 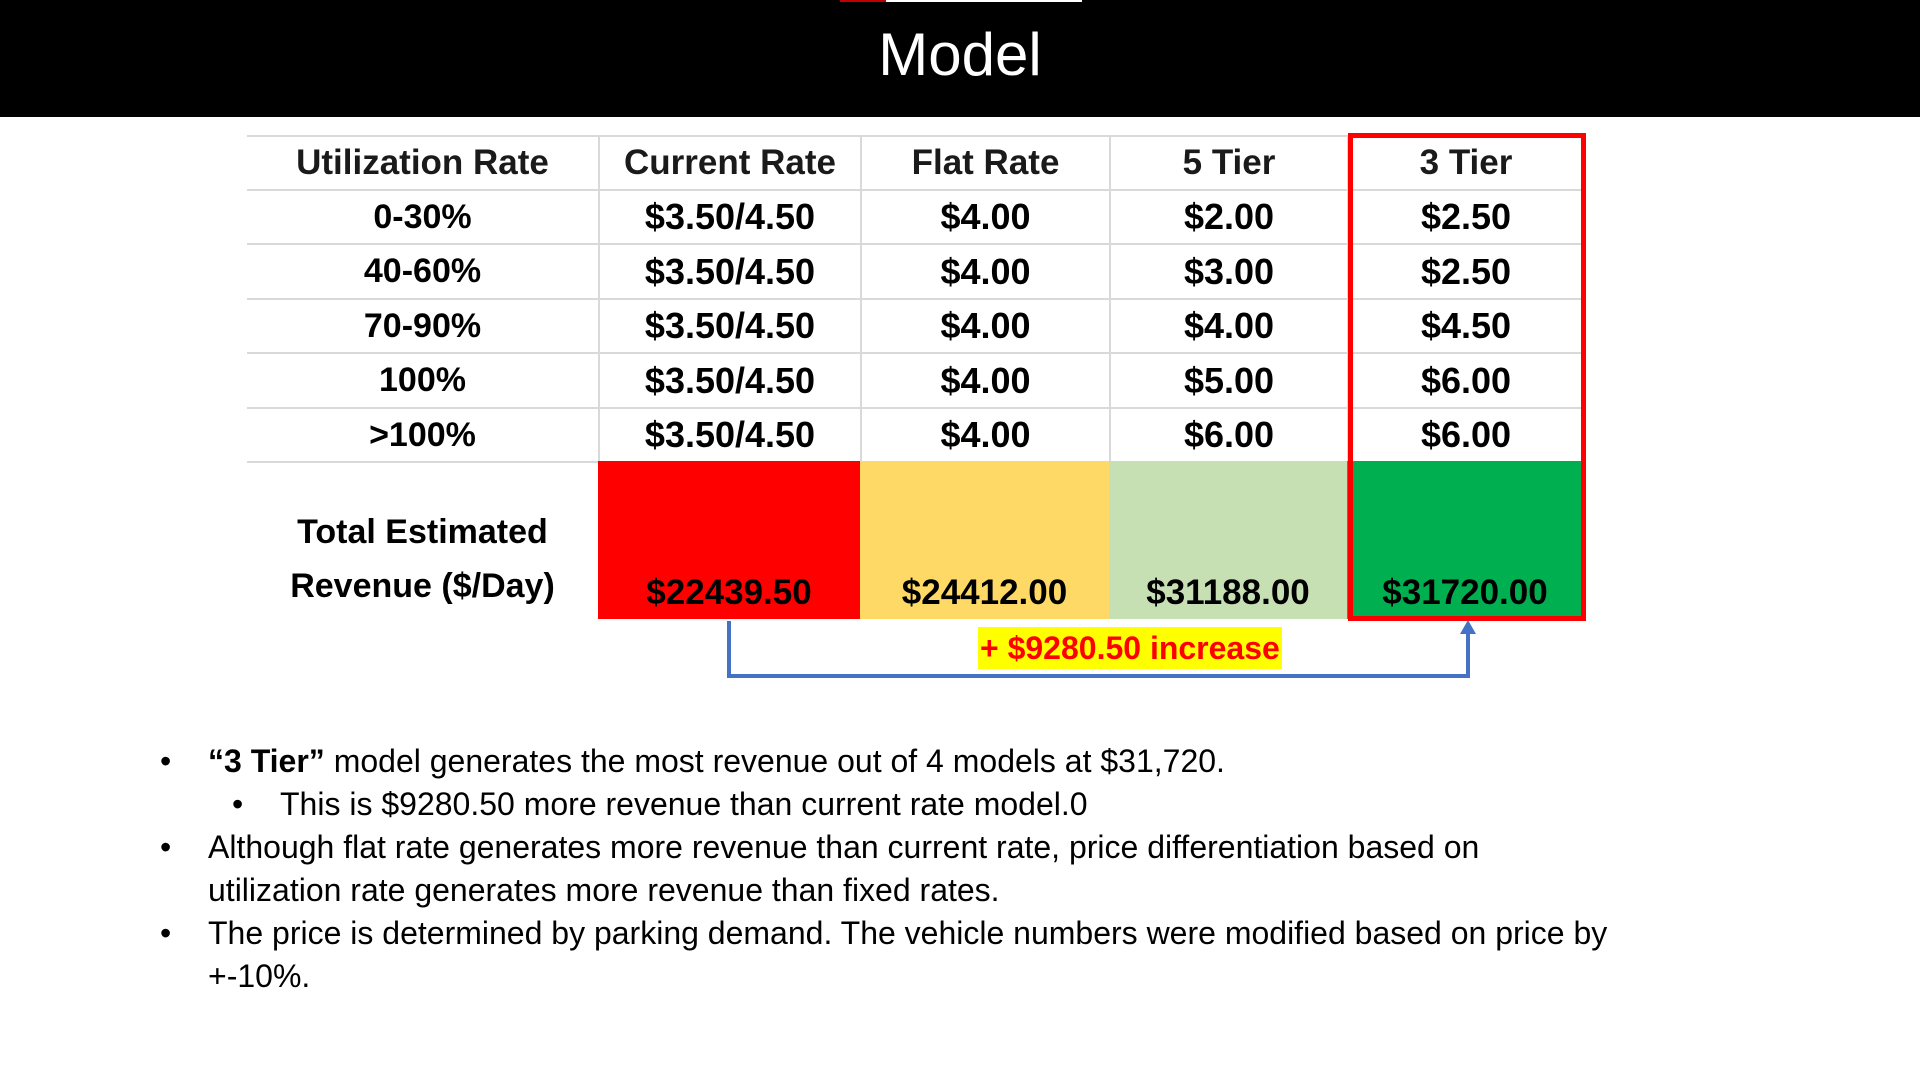 I want to click on header-3-tier: 3 Tier, so click(x=1465, y=162).